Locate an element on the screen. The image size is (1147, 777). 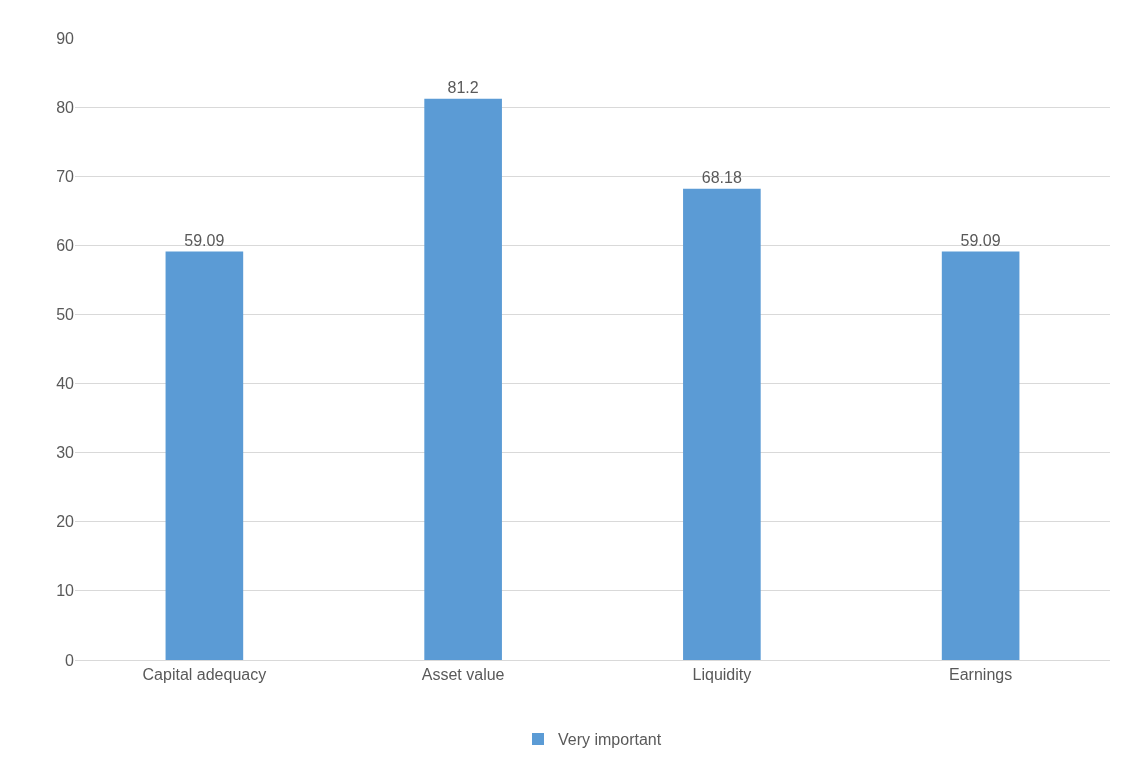
y-tick-label: 90 is located at coordinates (65, 38).